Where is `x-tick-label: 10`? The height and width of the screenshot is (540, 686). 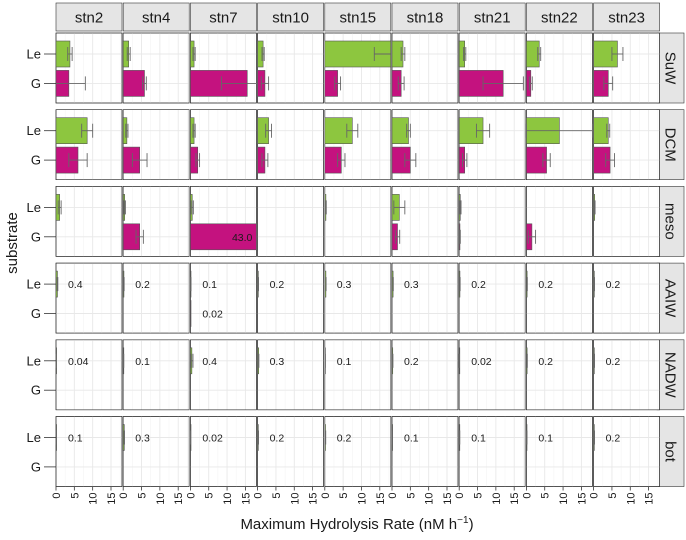
x-tick-label: 10 is located at coordinates (295, 499).